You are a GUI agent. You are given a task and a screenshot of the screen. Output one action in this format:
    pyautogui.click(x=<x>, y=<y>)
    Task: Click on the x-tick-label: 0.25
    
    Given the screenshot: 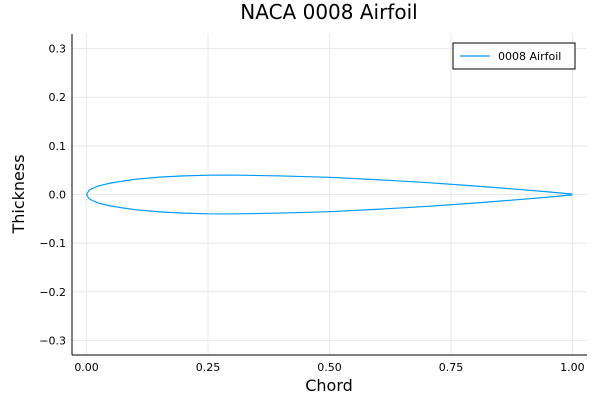 What is the action you would take?
    pyautogui.click(x=208, y=367)
    